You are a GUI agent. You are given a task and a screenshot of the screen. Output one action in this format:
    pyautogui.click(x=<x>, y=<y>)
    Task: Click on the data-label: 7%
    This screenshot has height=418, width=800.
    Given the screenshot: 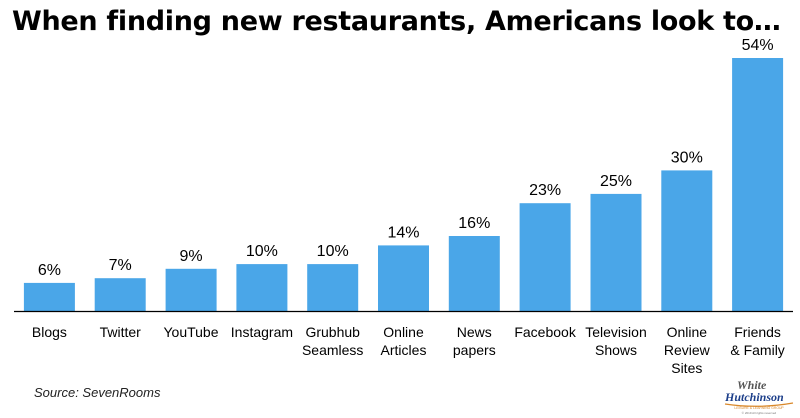 What is the action you would take?
    pyautogui.click(x=120, y=265)
    